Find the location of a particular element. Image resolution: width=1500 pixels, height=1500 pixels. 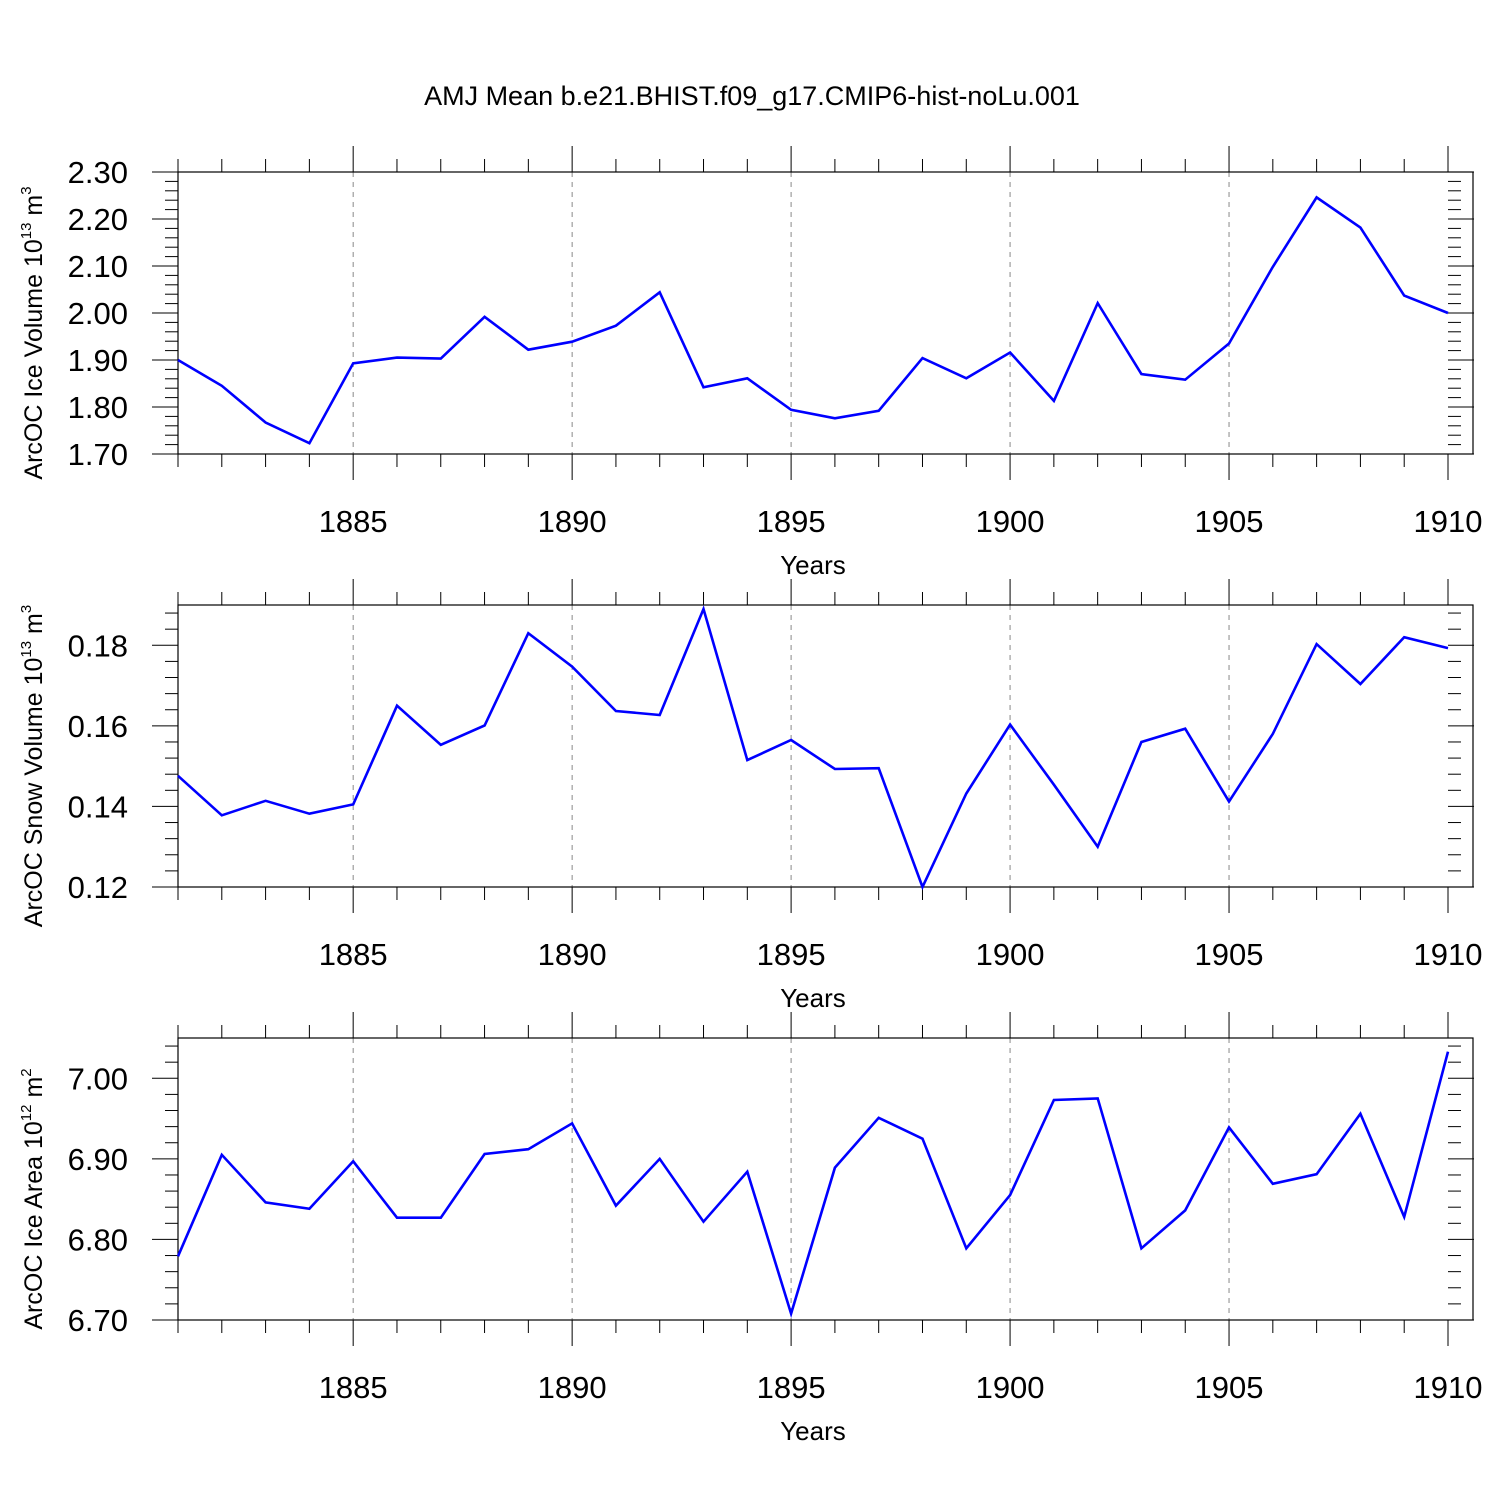

y-tick-label: 0.16 is located at coordinates (98, 726).